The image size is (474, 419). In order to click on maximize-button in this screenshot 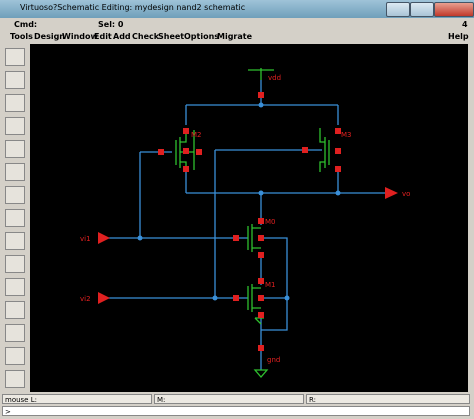, I will do `click(422, 9)`.